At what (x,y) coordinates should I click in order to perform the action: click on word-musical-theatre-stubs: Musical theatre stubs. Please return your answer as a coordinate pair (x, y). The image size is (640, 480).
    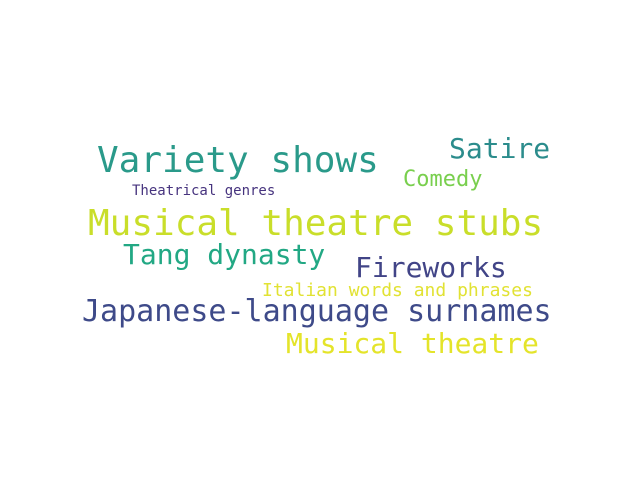
    Looking at the image, I should click on (316, 223).